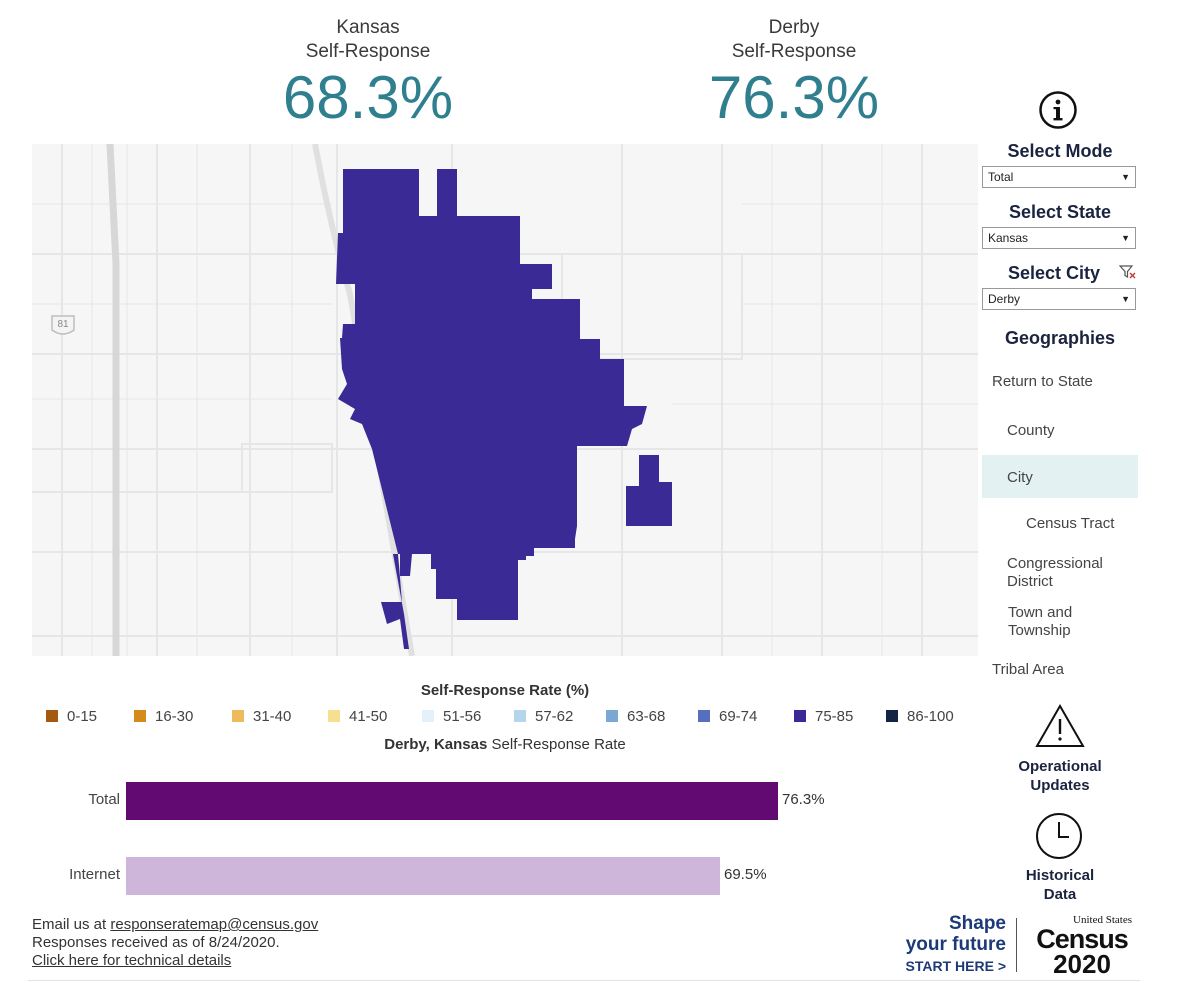  Describe the element at coordinates (63, 325) in the screenshot. I see `highway-shield-icon: 81` at that location.